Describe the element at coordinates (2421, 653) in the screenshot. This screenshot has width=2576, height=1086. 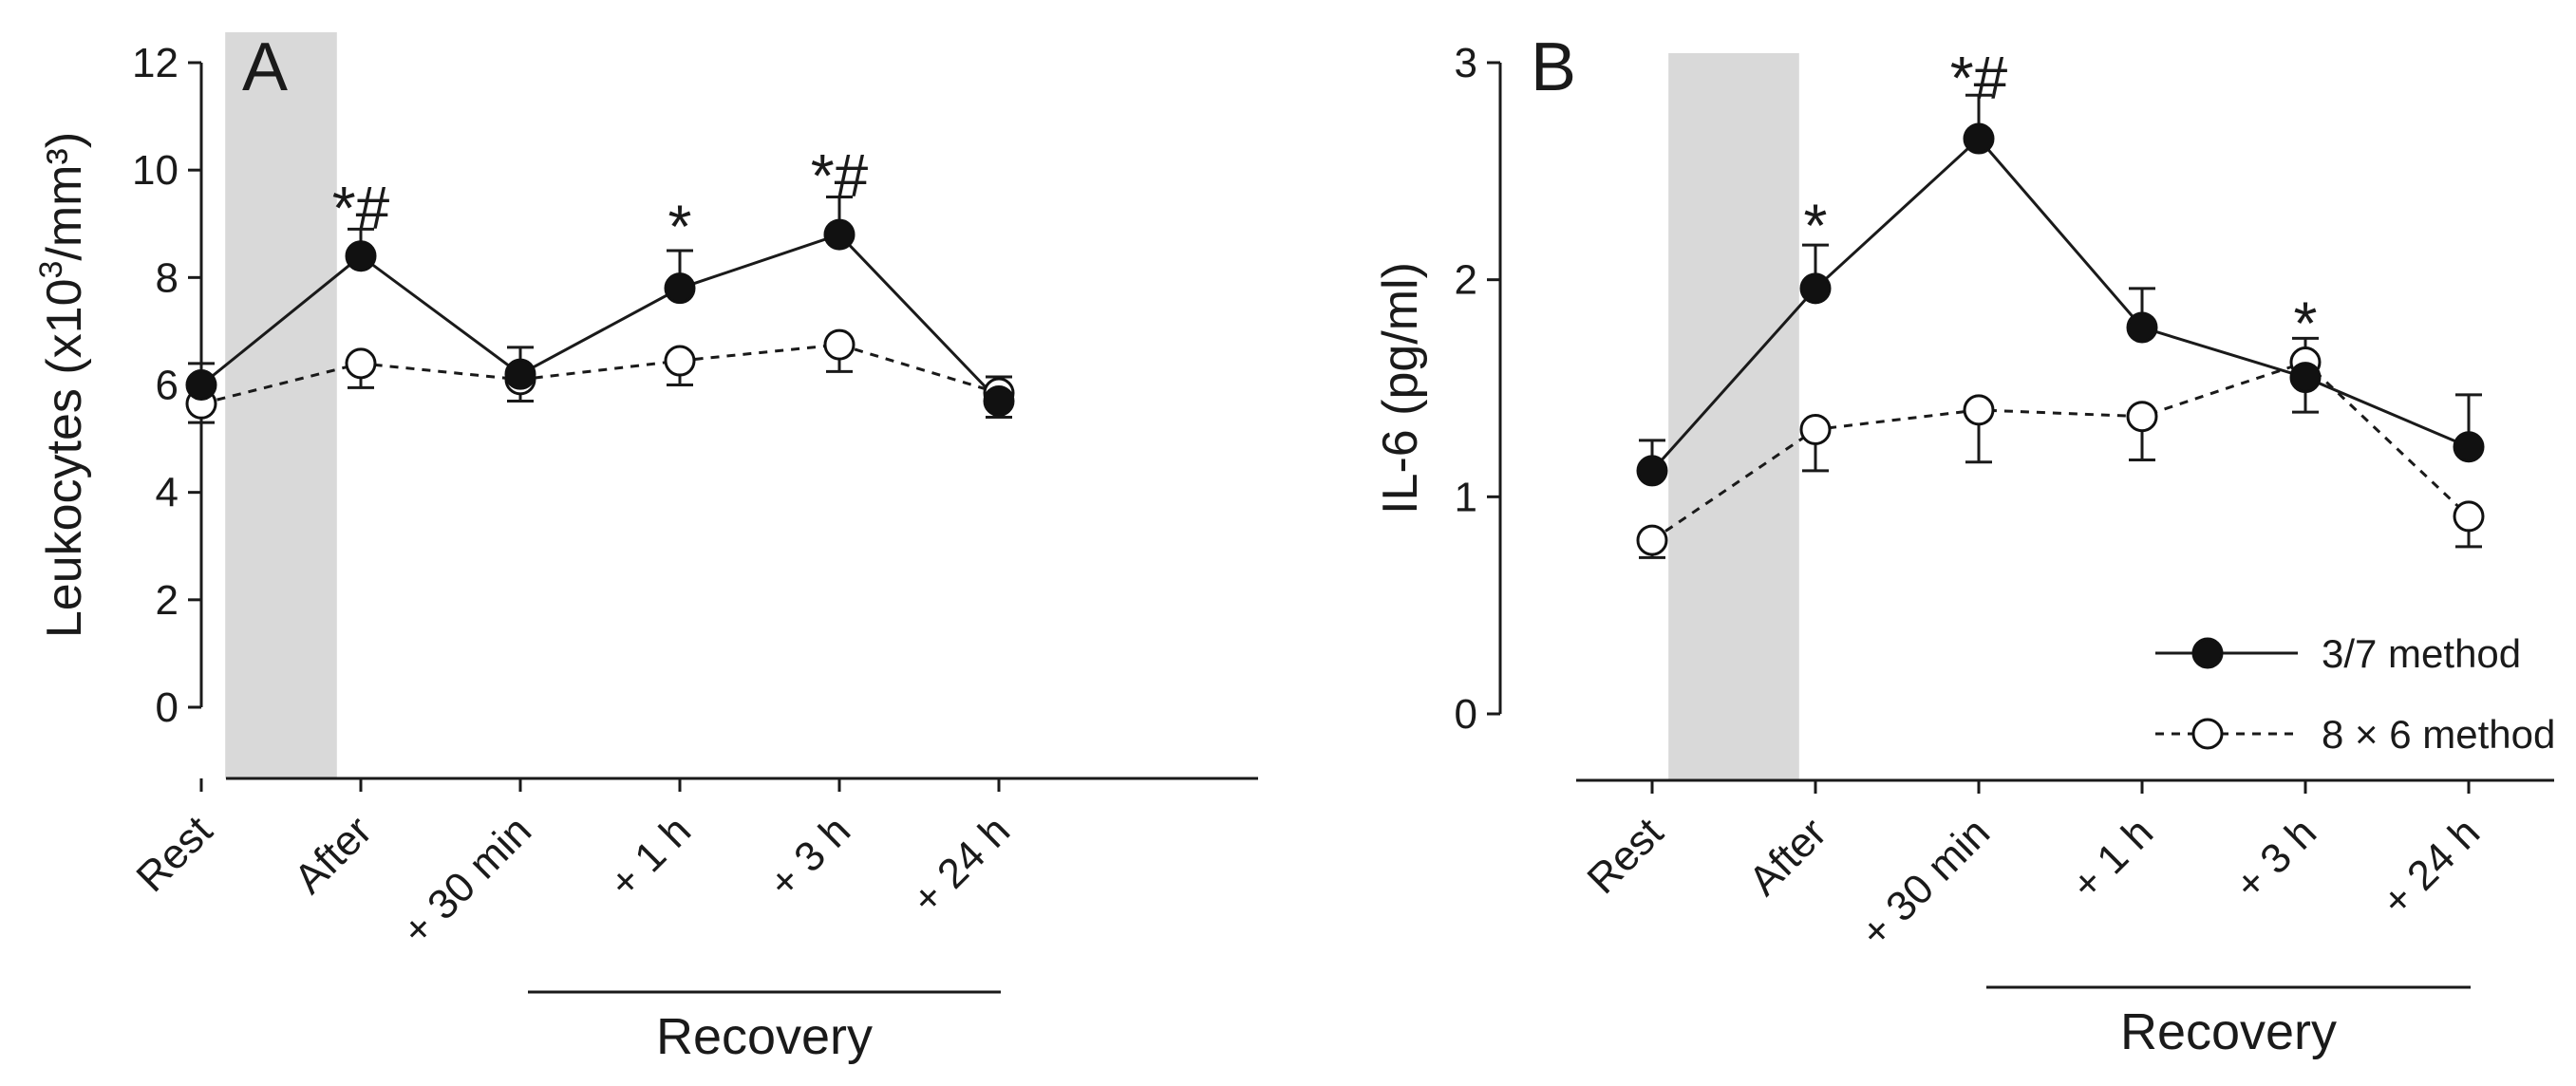
I see `legend-label: 3/7 method` at that location.